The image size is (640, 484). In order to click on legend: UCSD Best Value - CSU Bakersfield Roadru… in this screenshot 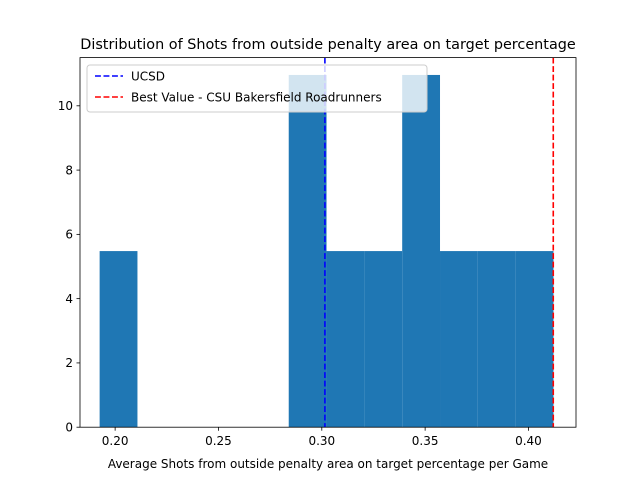, I will do `click(257, 88)`.